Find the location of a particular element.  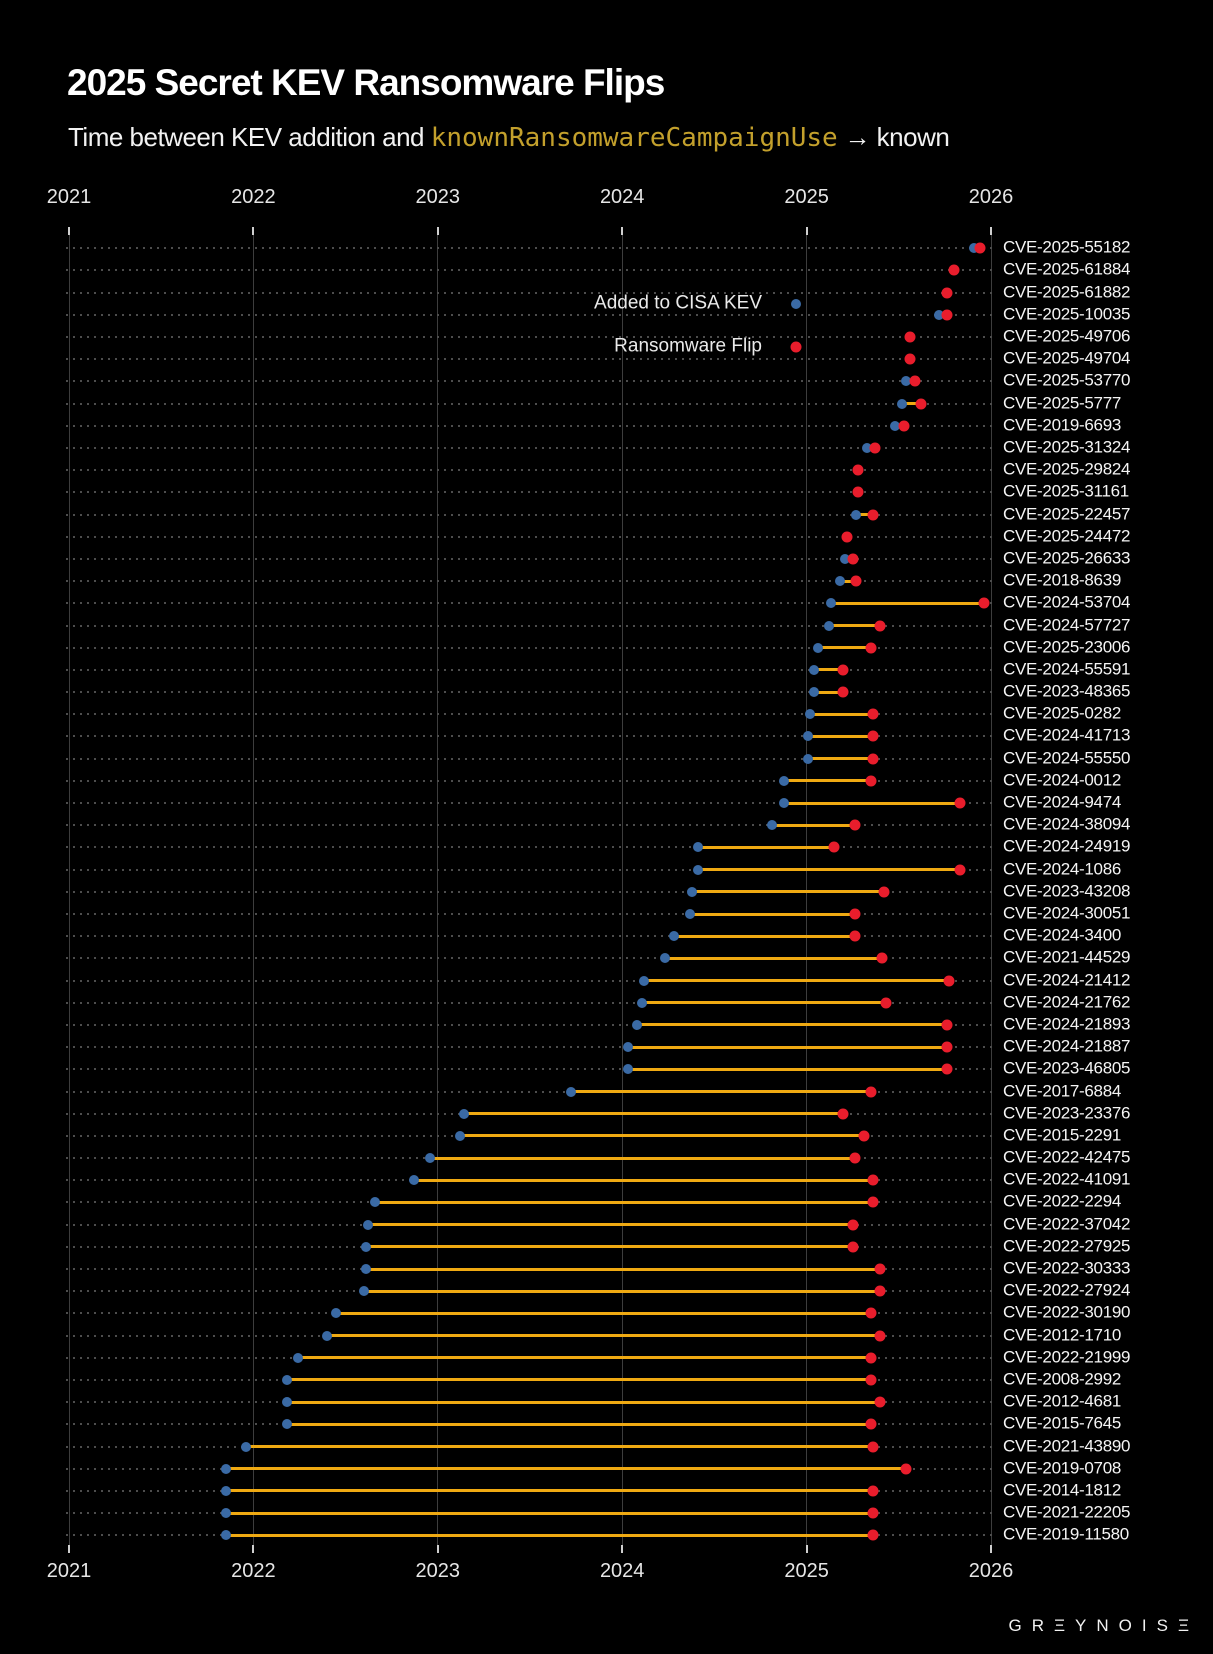

subtitle-suffix: → known is located at coordinates (893, 137).